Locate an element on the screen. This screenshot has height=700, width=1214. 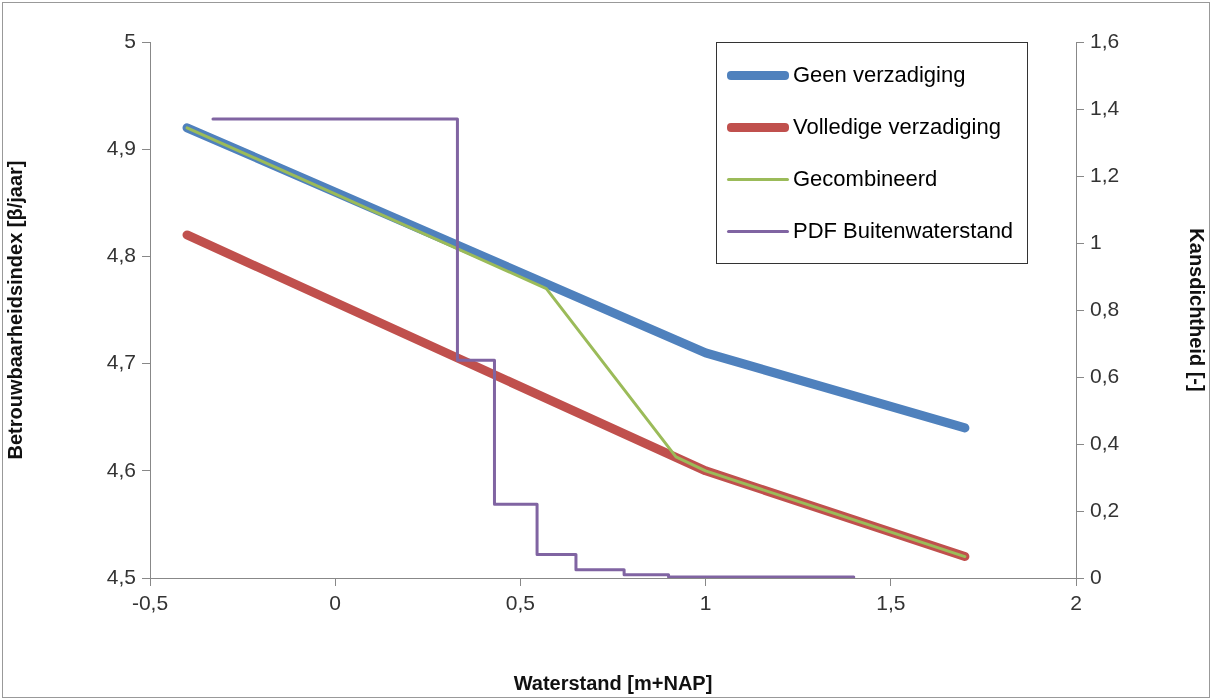
x-tick-label: 1,5 is located at coordinates (891, 603).